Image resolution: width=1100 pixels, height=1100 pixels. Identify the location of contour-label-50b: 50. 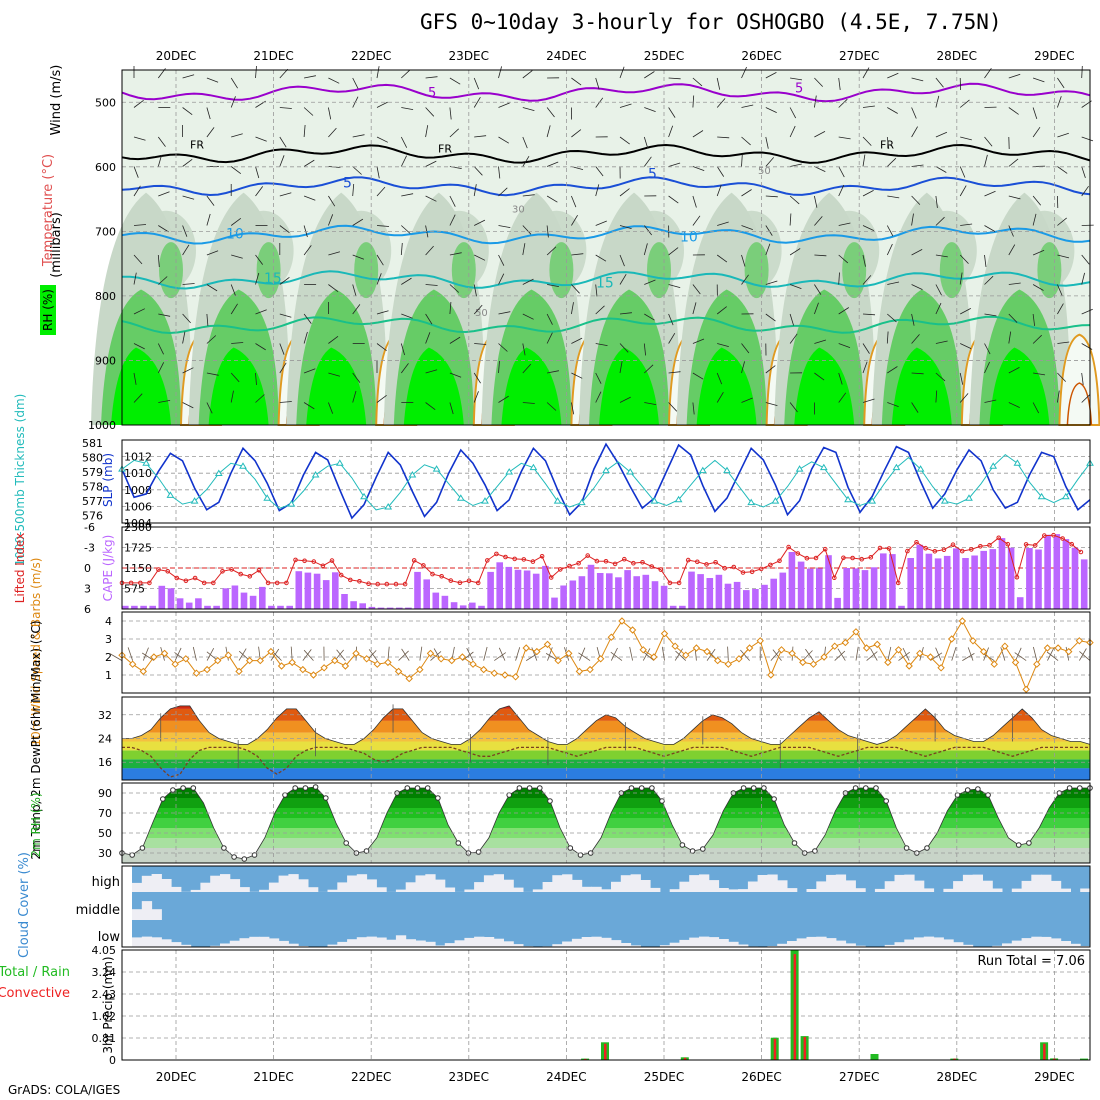
(764, 171).